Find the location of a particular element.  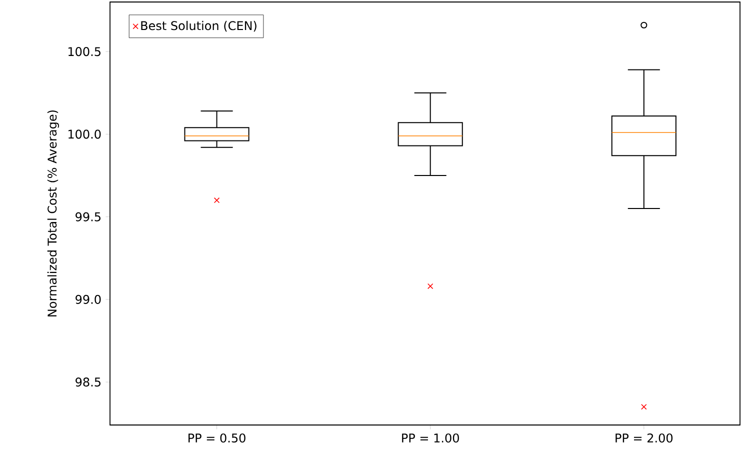

y-tick-label: 98.5 is located at coordinates (88, 382).